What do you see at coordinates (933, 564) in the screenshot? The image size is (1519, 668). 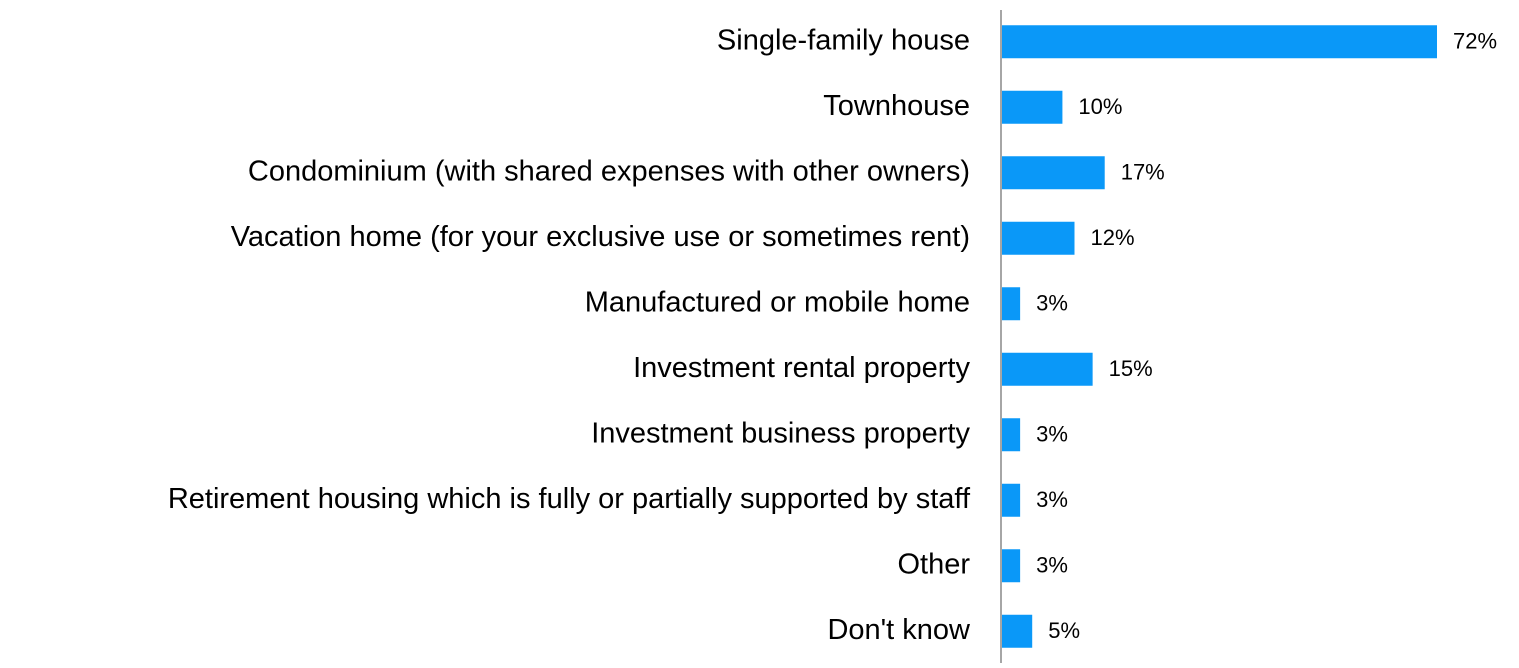 I see `category-label: Other` at bounding box center [933, 564].